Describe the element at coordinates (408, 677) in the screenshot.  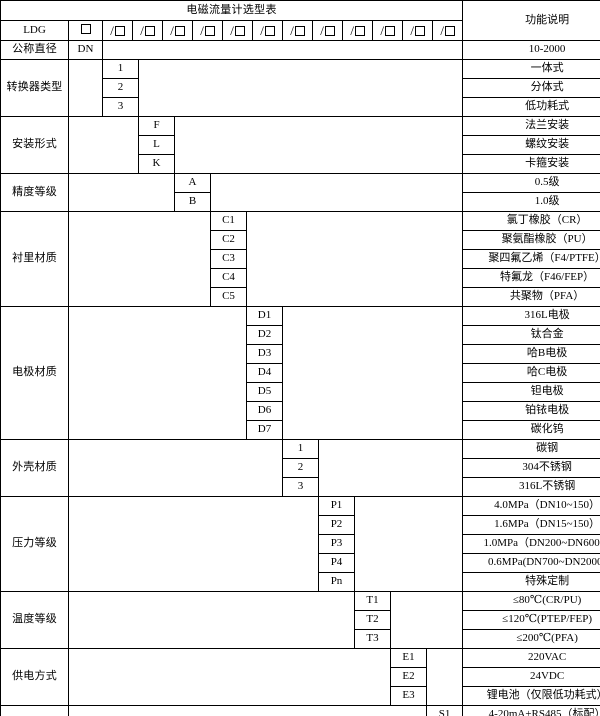
I see `code-power-supply-2: E2` at that location.